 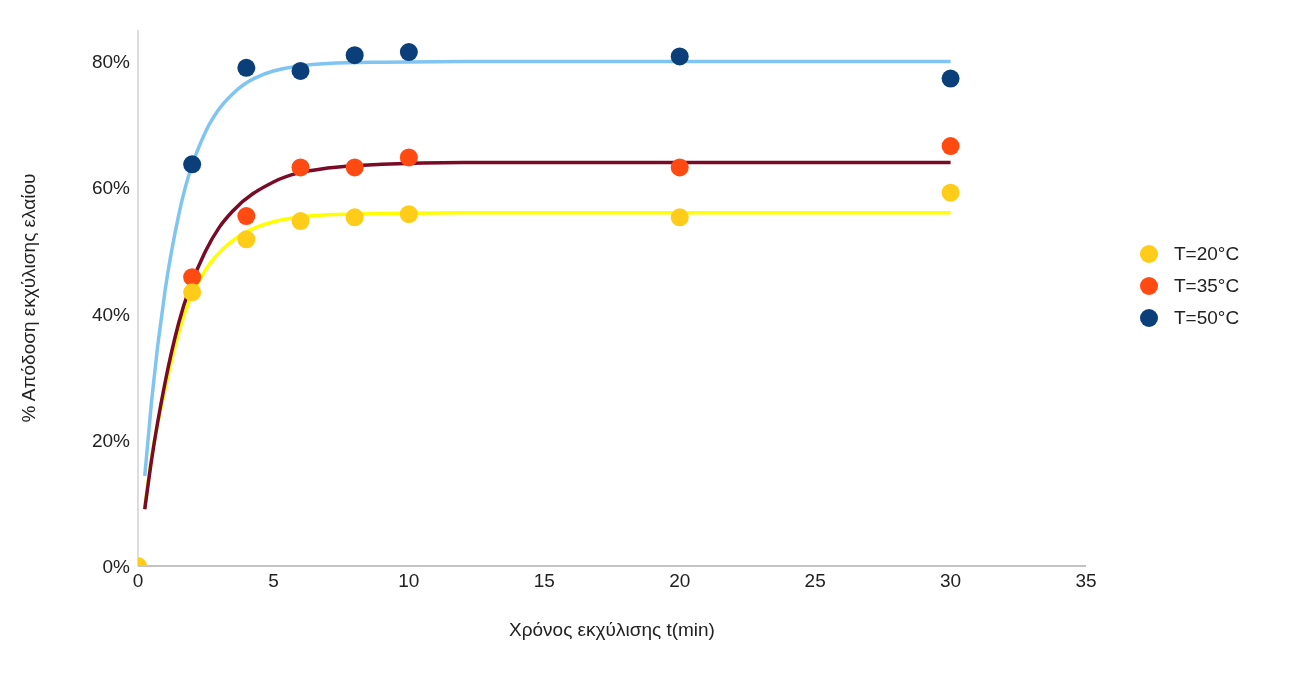 I want to click on x-axis-title: Χρόνος εκχύλισης t(min), so click(x=612, y=629).